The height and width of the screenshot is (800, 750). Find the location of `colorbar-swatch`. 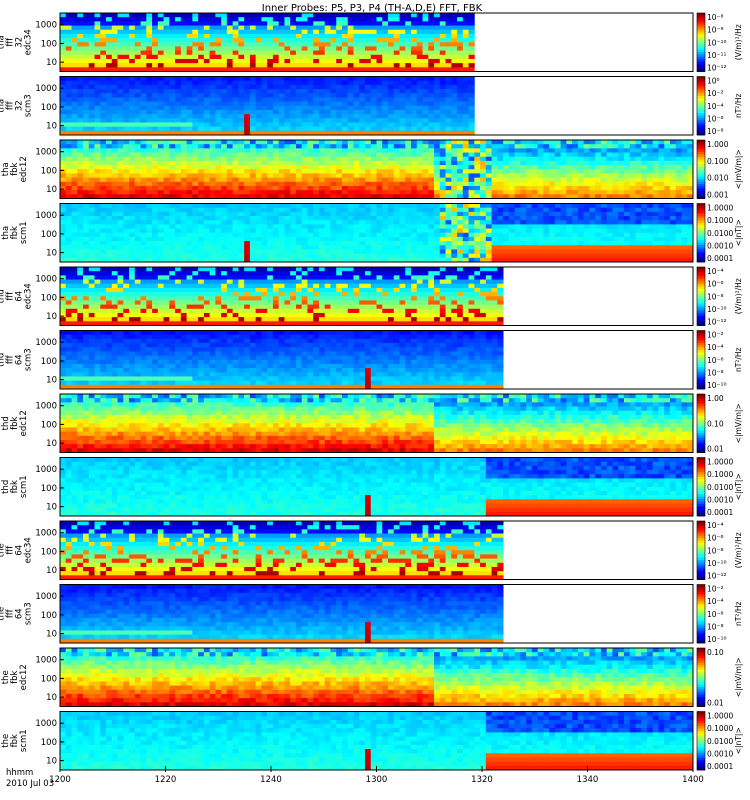

colorbar-swatch is located at coordinates (701, 56).